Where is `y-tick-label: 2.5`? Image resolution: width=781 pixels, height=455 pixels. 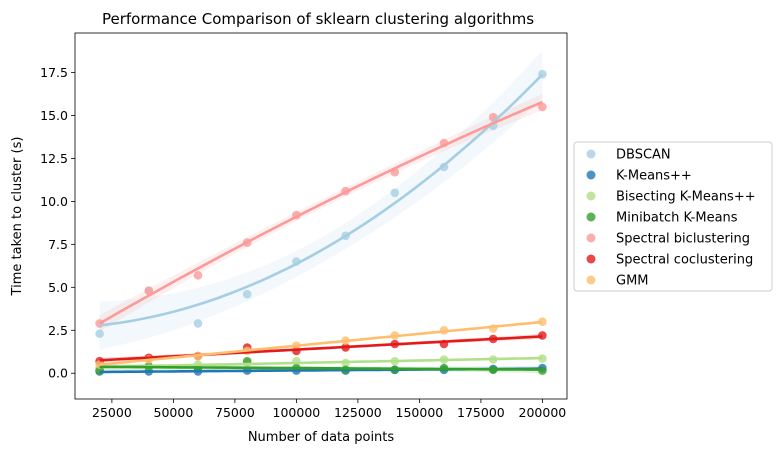 y-tick-label: 2.5 is located at coordinates (58, 330).